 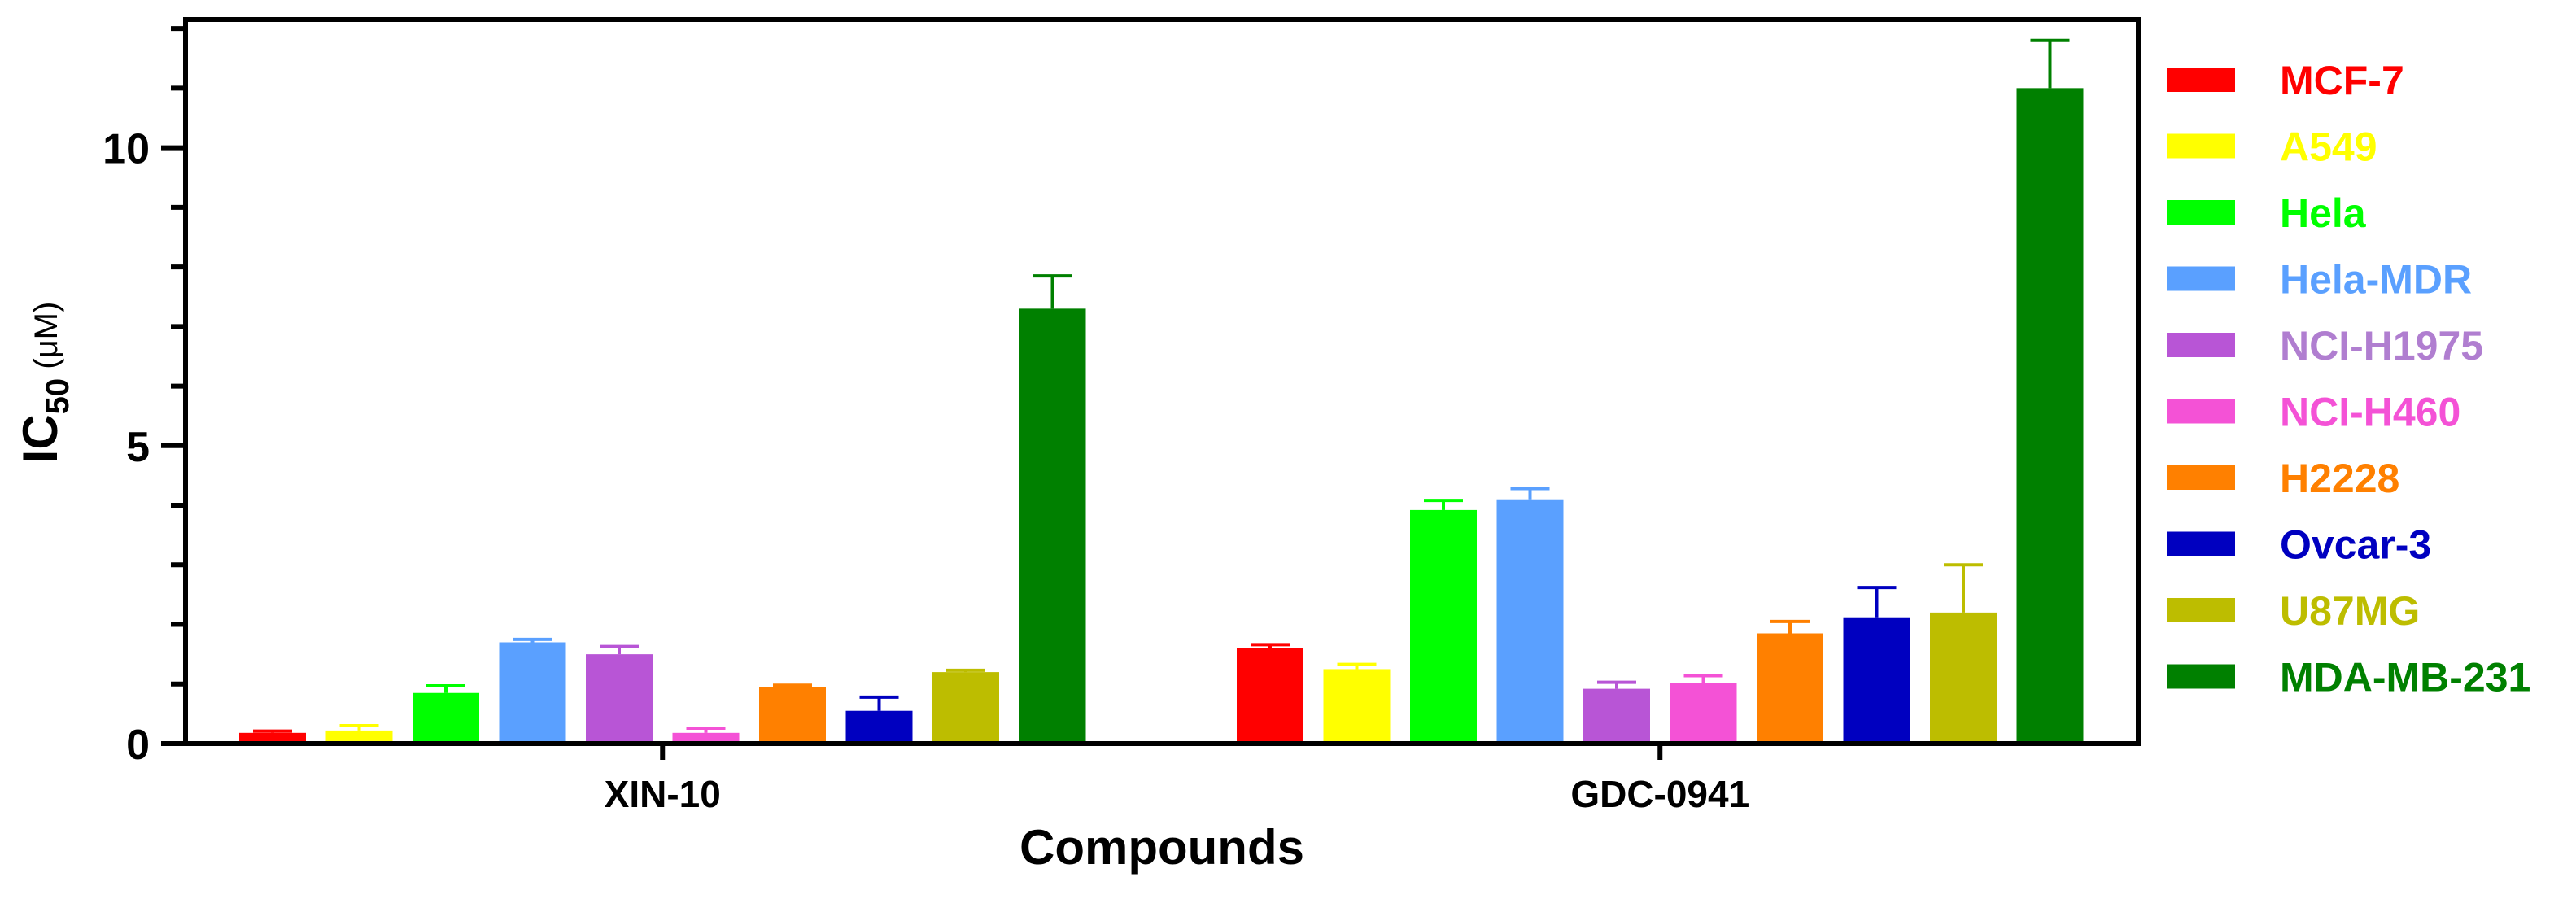 What do you see at coordinates (2381, 346) in the screenshot?
I see `legend-label: NCI-H1975` at bounding box center [2381, 346].